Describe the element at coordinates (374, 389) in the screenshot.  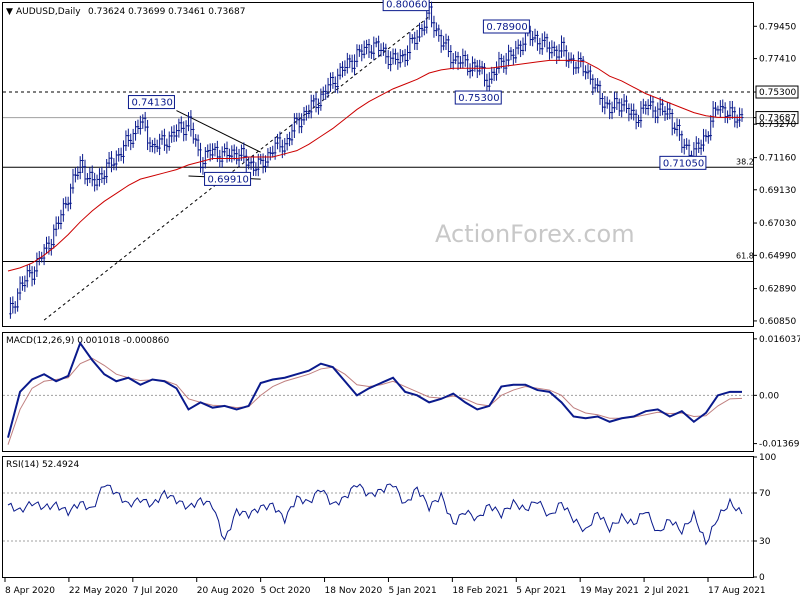
I see `macd-line` at that location.